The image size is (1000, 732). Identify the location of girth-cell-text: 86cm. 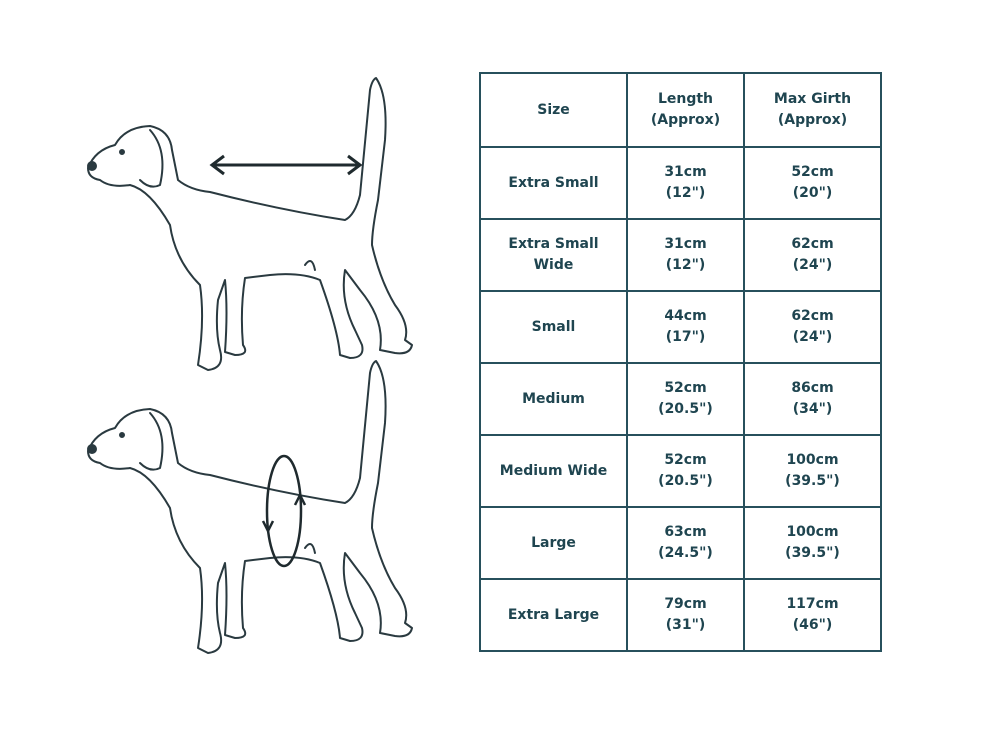
(812, 388).